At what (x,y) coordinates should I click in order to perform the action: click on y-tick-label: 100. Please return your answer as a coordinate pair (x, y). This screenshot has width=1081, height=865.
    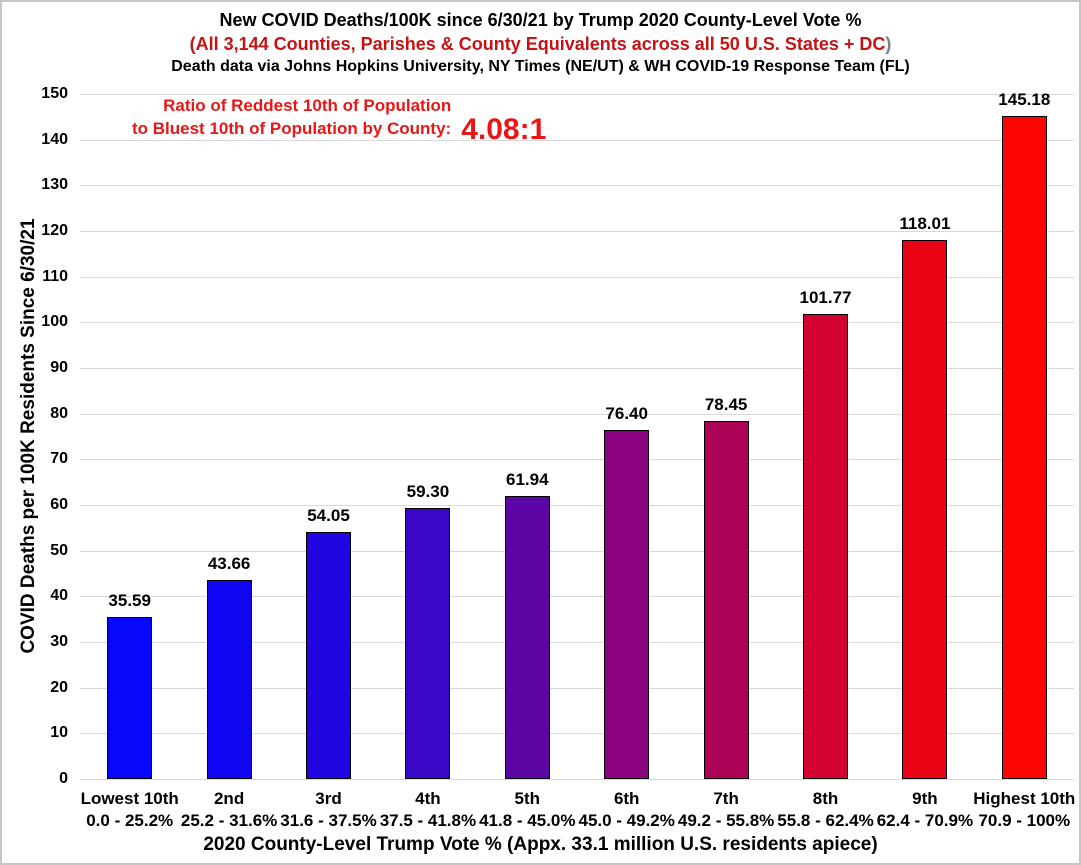
    Looking at the image, I should click on (54, 322).